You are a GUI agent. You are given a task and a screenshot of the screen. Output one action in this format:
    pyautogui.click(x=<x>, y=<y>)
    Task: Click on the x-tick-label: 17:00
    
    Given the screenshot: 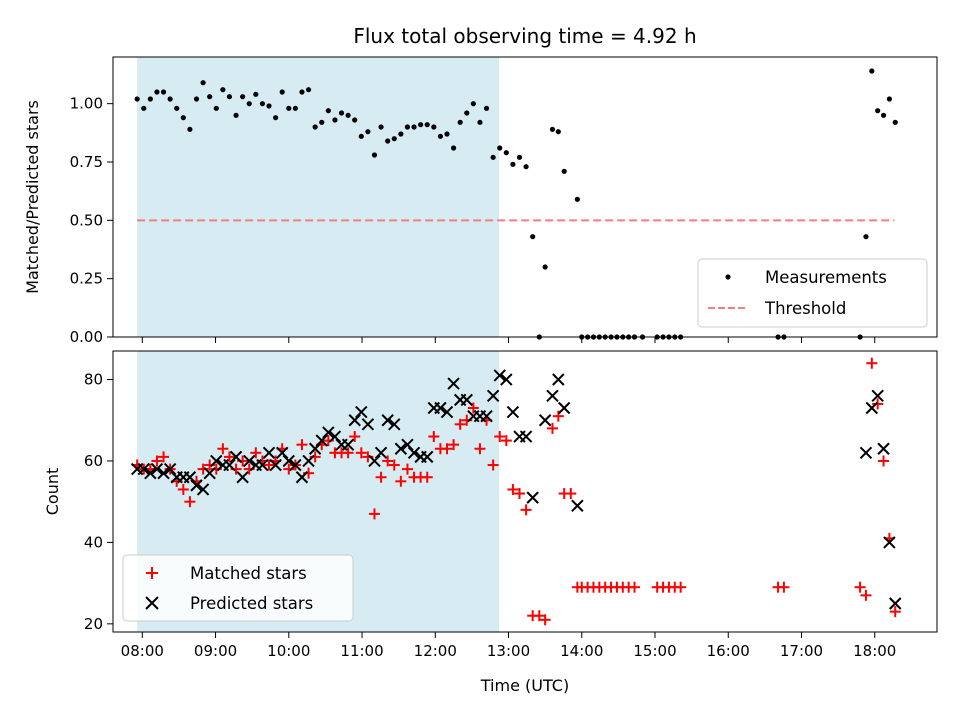 What is the action you would take?
    pyautogui.click(x=801, y=651)
    